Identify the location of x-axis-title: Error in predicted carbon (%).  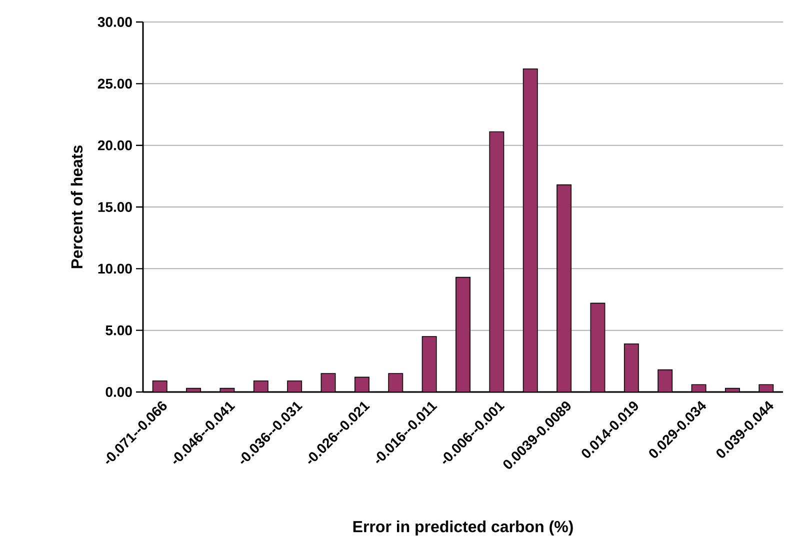
(463, 528).